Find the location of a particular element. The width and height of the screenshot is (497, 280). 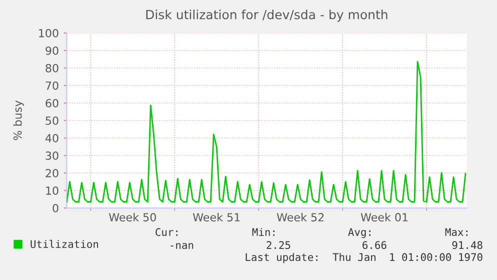

text: Avg: is located at coordinates (359, 233).